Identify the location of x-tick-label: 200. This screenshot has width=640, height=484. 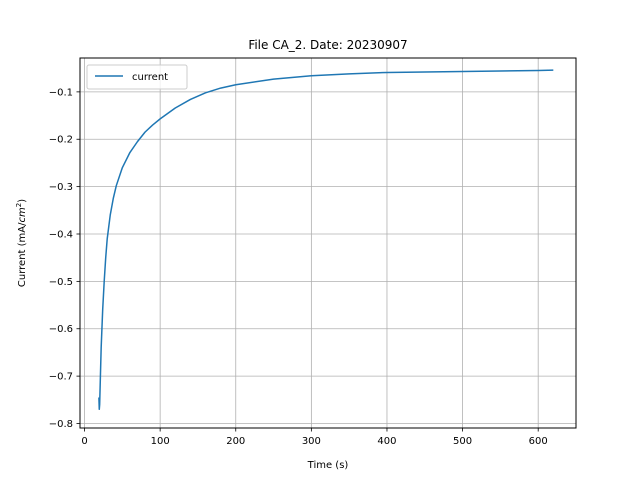
(235, 441).